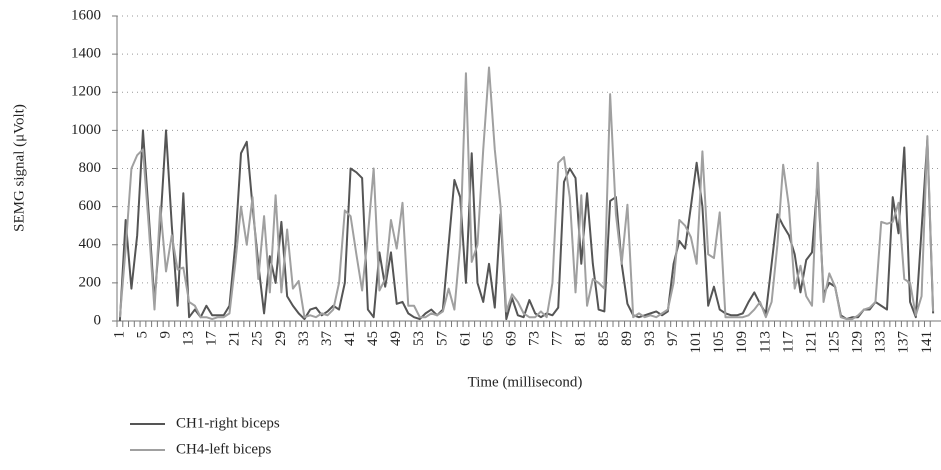 Image resolution: width=941 pixels, height=470 pixels. Describe the element at coordinates (90, 282) in the screenshot. I see `y-tick-label: 200` at that location.